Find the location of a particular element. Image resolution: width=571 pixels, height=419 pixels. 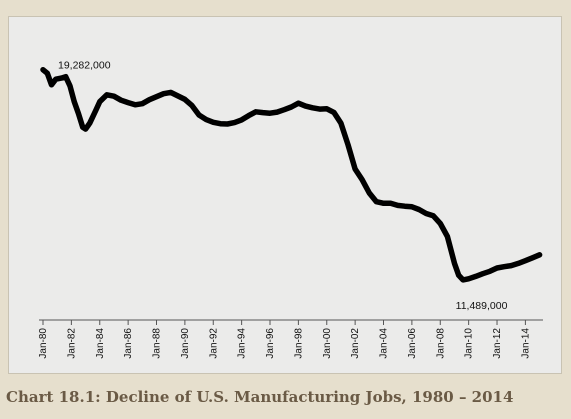

x-tick-label: Jan-06 is located at coordinates (412, 343).